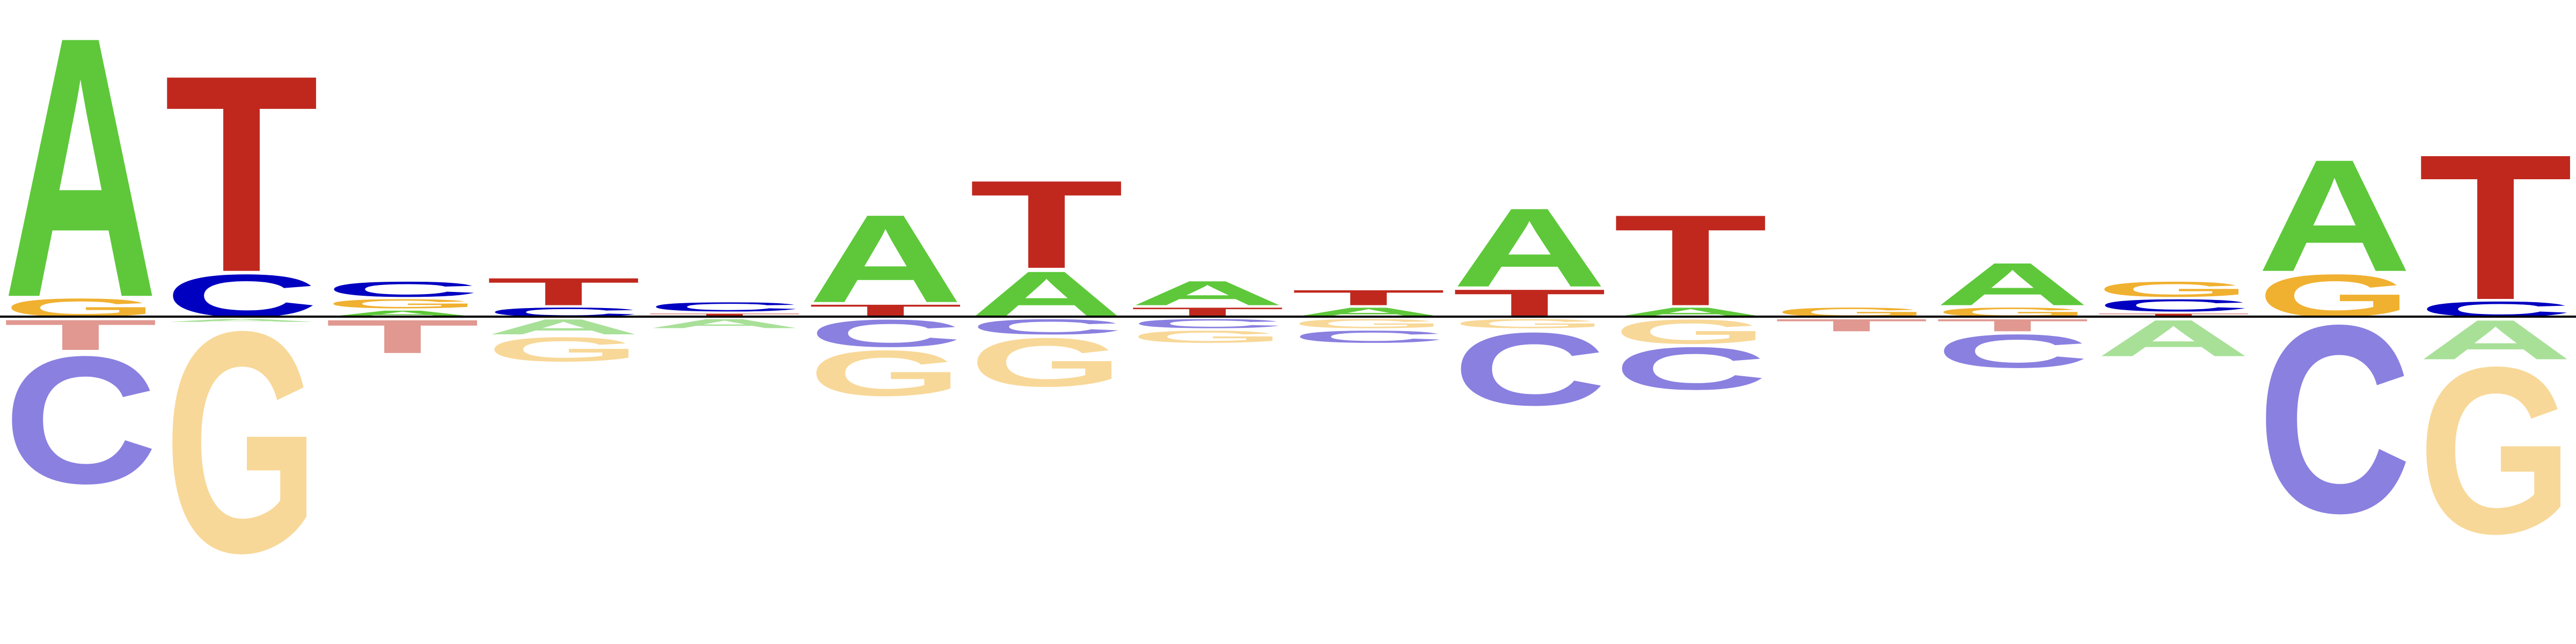  I want to click on position-5-down-a-letter: A, so click(724, 324).